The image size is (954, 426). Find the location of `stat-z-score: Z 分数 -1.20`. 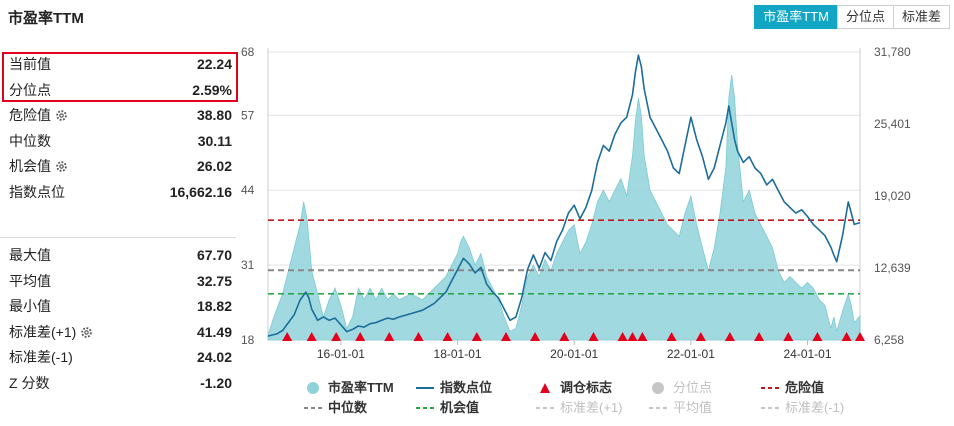

stat-z-score: Z 分数 -1.20 is located at coordinates (120, 384).